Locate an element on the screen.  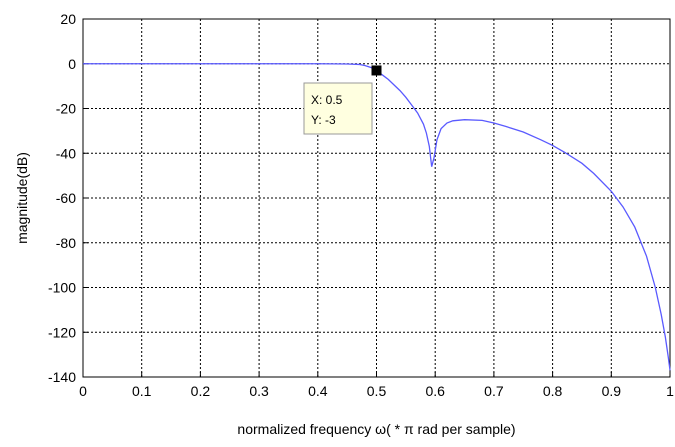
datatip: X: 0.5 Y: -3 is located at coordinates (342, 100).